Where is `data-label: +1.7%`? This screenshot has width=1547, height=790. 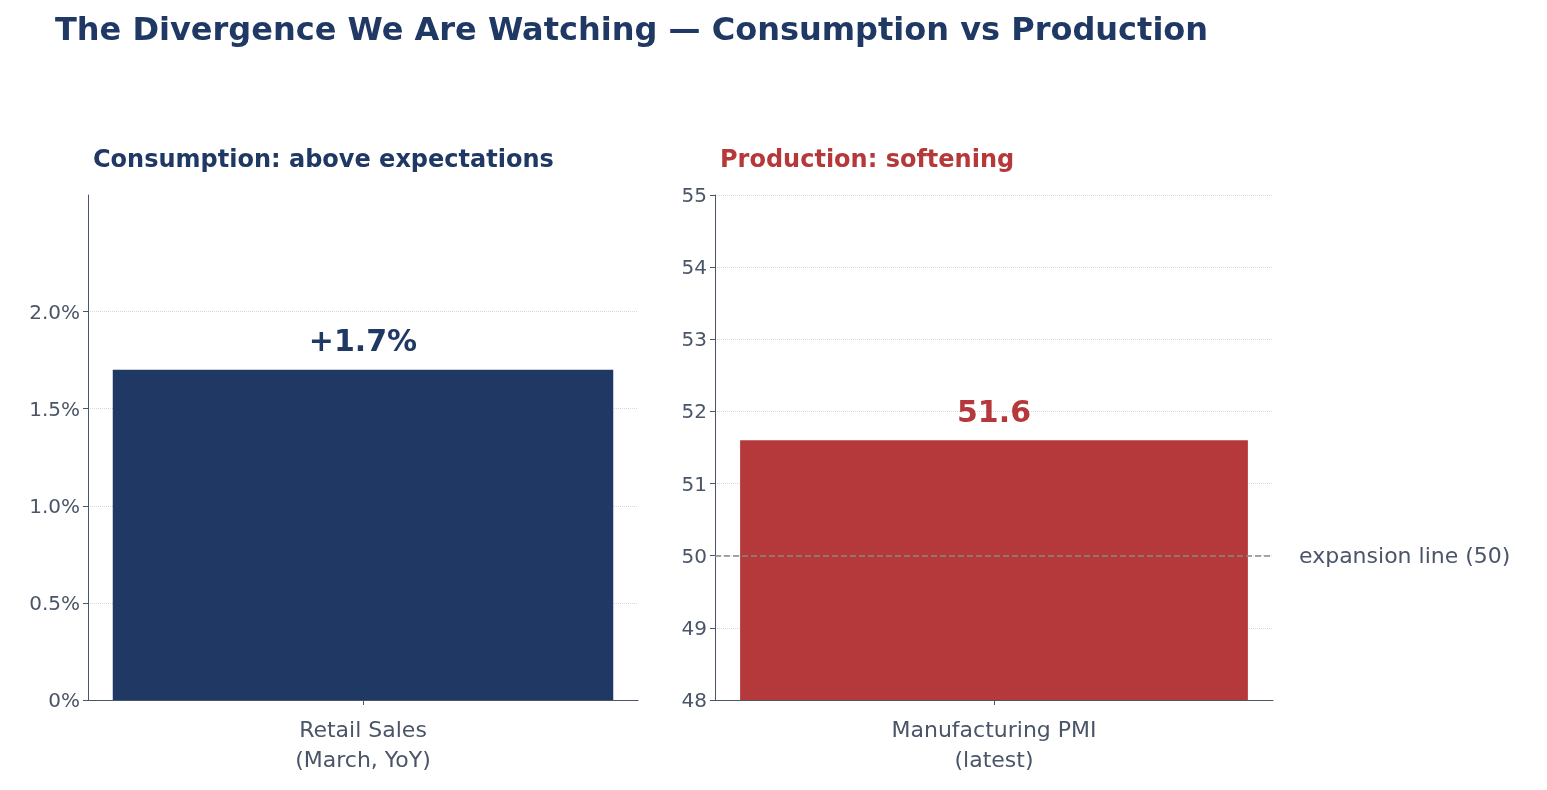 data-label: +1.7% is located at coordinates (363, 341).